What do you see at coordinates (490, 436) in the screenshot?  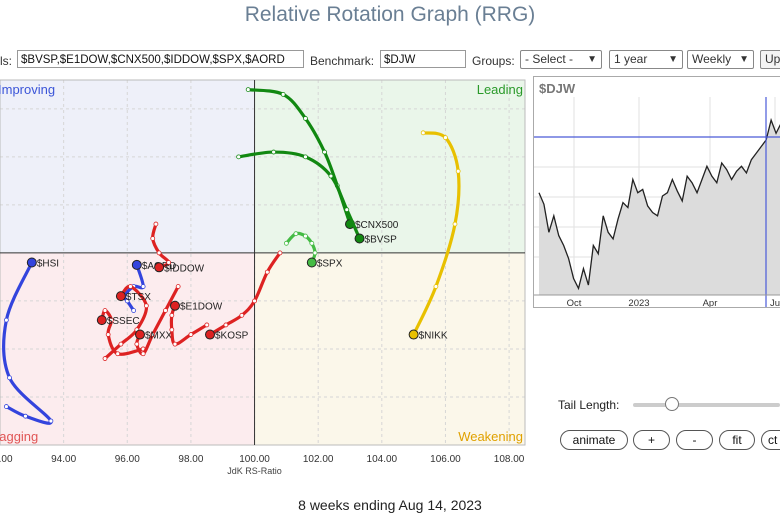 I see `quadrant-label-weakening: Weakening` at bounding box center [490, 436].